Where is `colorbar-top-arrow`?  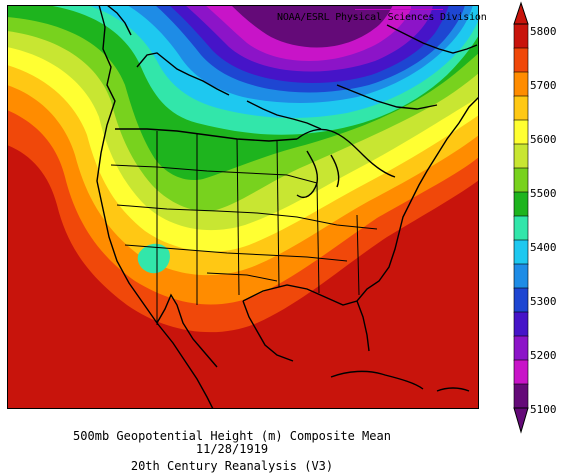 colorbar-top-arrow is located at coordinates (521, 13).